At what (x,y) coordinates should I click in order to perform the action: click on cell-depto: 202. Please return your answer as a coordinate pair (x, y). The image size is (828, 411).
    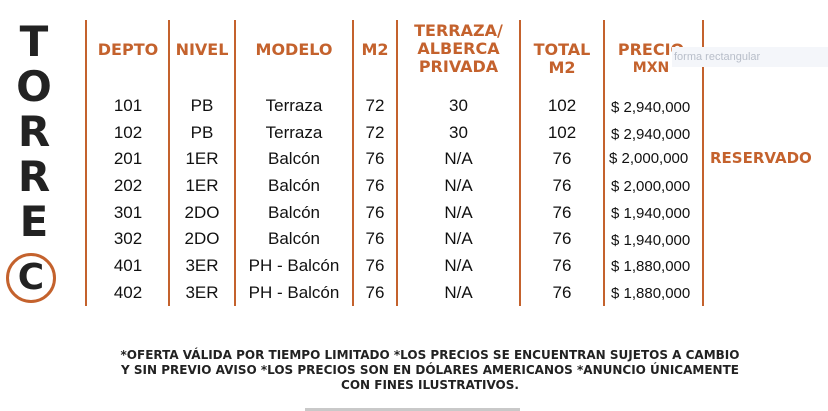
    Looking at the image, I should click on (128, 185).